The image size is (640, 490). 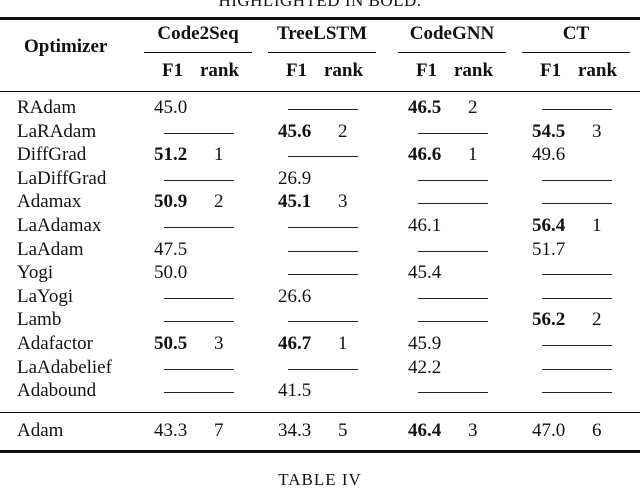 What do you see at coordinates (425, 107) in the screenshot?
I see `f1-value: 46.5` at bounding box center [425, 107].